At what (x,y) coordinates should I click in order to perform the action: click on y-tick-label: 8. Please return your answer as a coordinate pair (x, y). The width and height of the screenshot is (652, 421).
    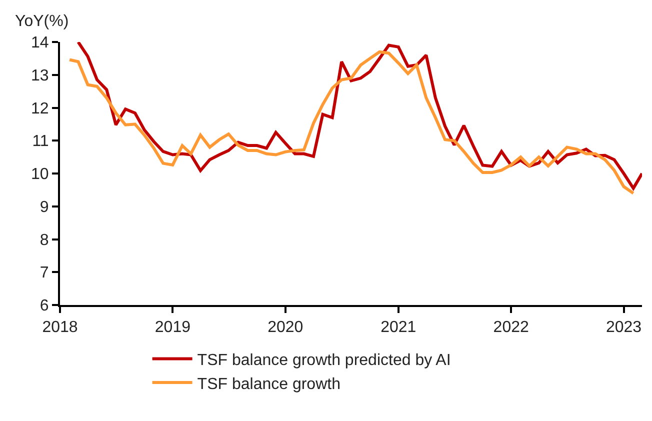
    Looking at the image, I should click on (44, 240).